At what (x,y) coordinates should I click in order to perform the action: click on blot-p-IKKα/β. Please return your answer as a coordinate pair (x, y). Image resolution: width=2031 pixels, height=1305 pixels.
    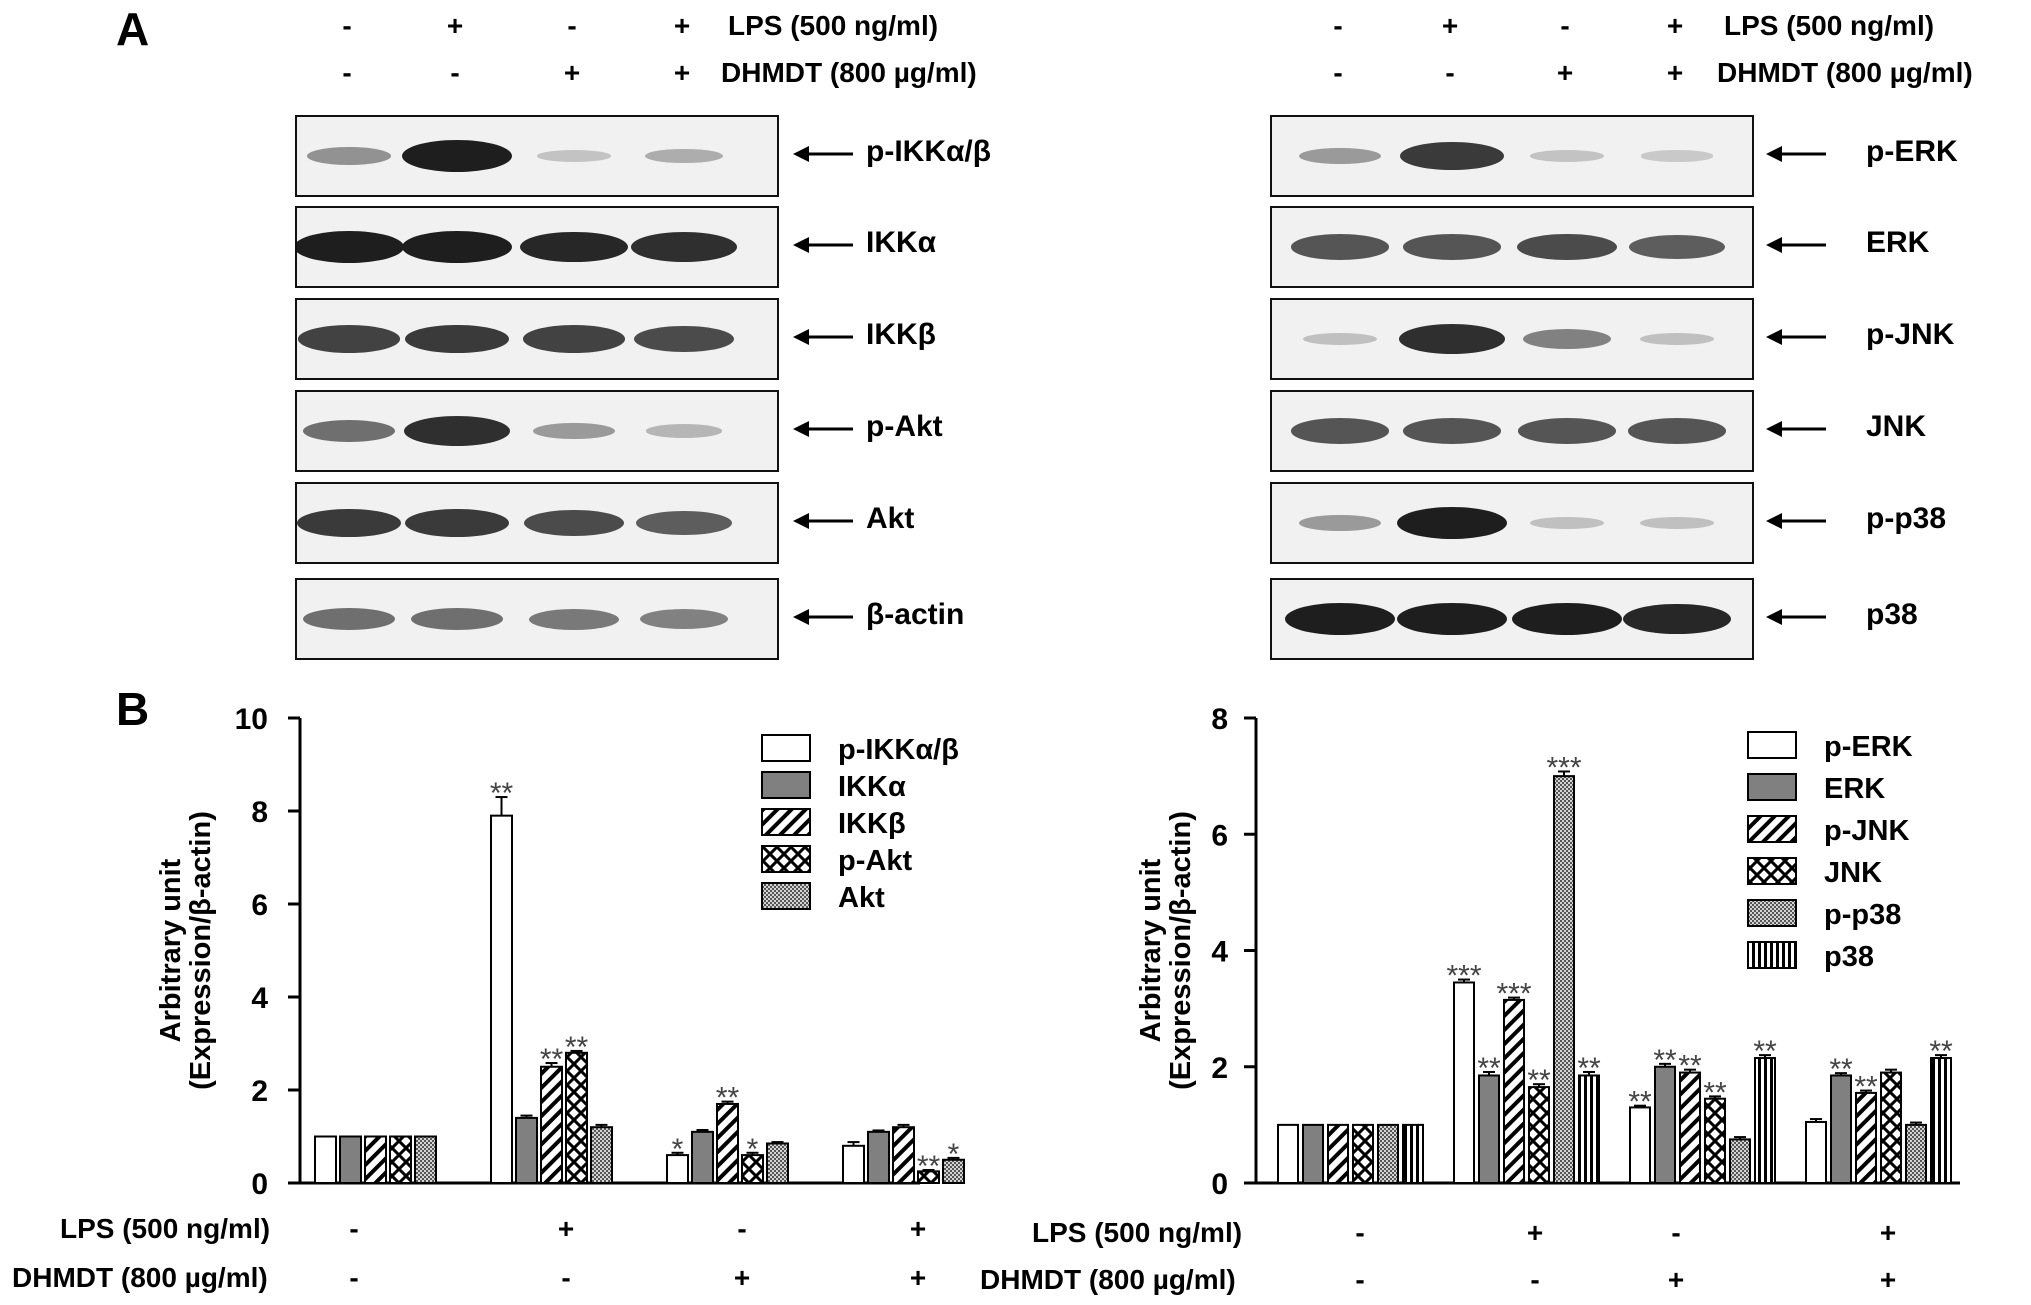
    Looking at the image, I should click on (537, 156).